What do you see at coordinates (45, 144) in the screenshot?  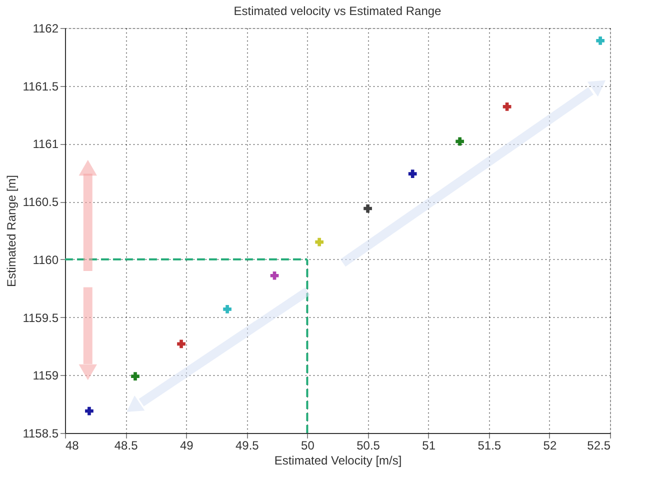 I see `y-tick-label: 1161` at bounding box center [45, 144].